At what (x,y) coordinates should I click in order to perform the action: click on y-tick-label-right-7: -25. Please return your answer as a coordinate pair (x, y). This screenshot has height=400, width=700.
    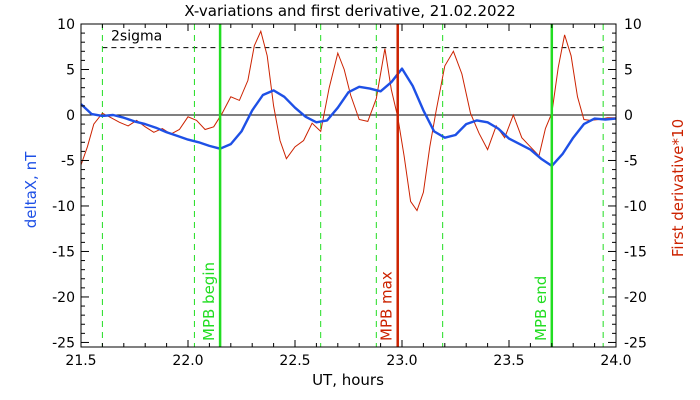
    Looking at the image, I should click on (635, 343).